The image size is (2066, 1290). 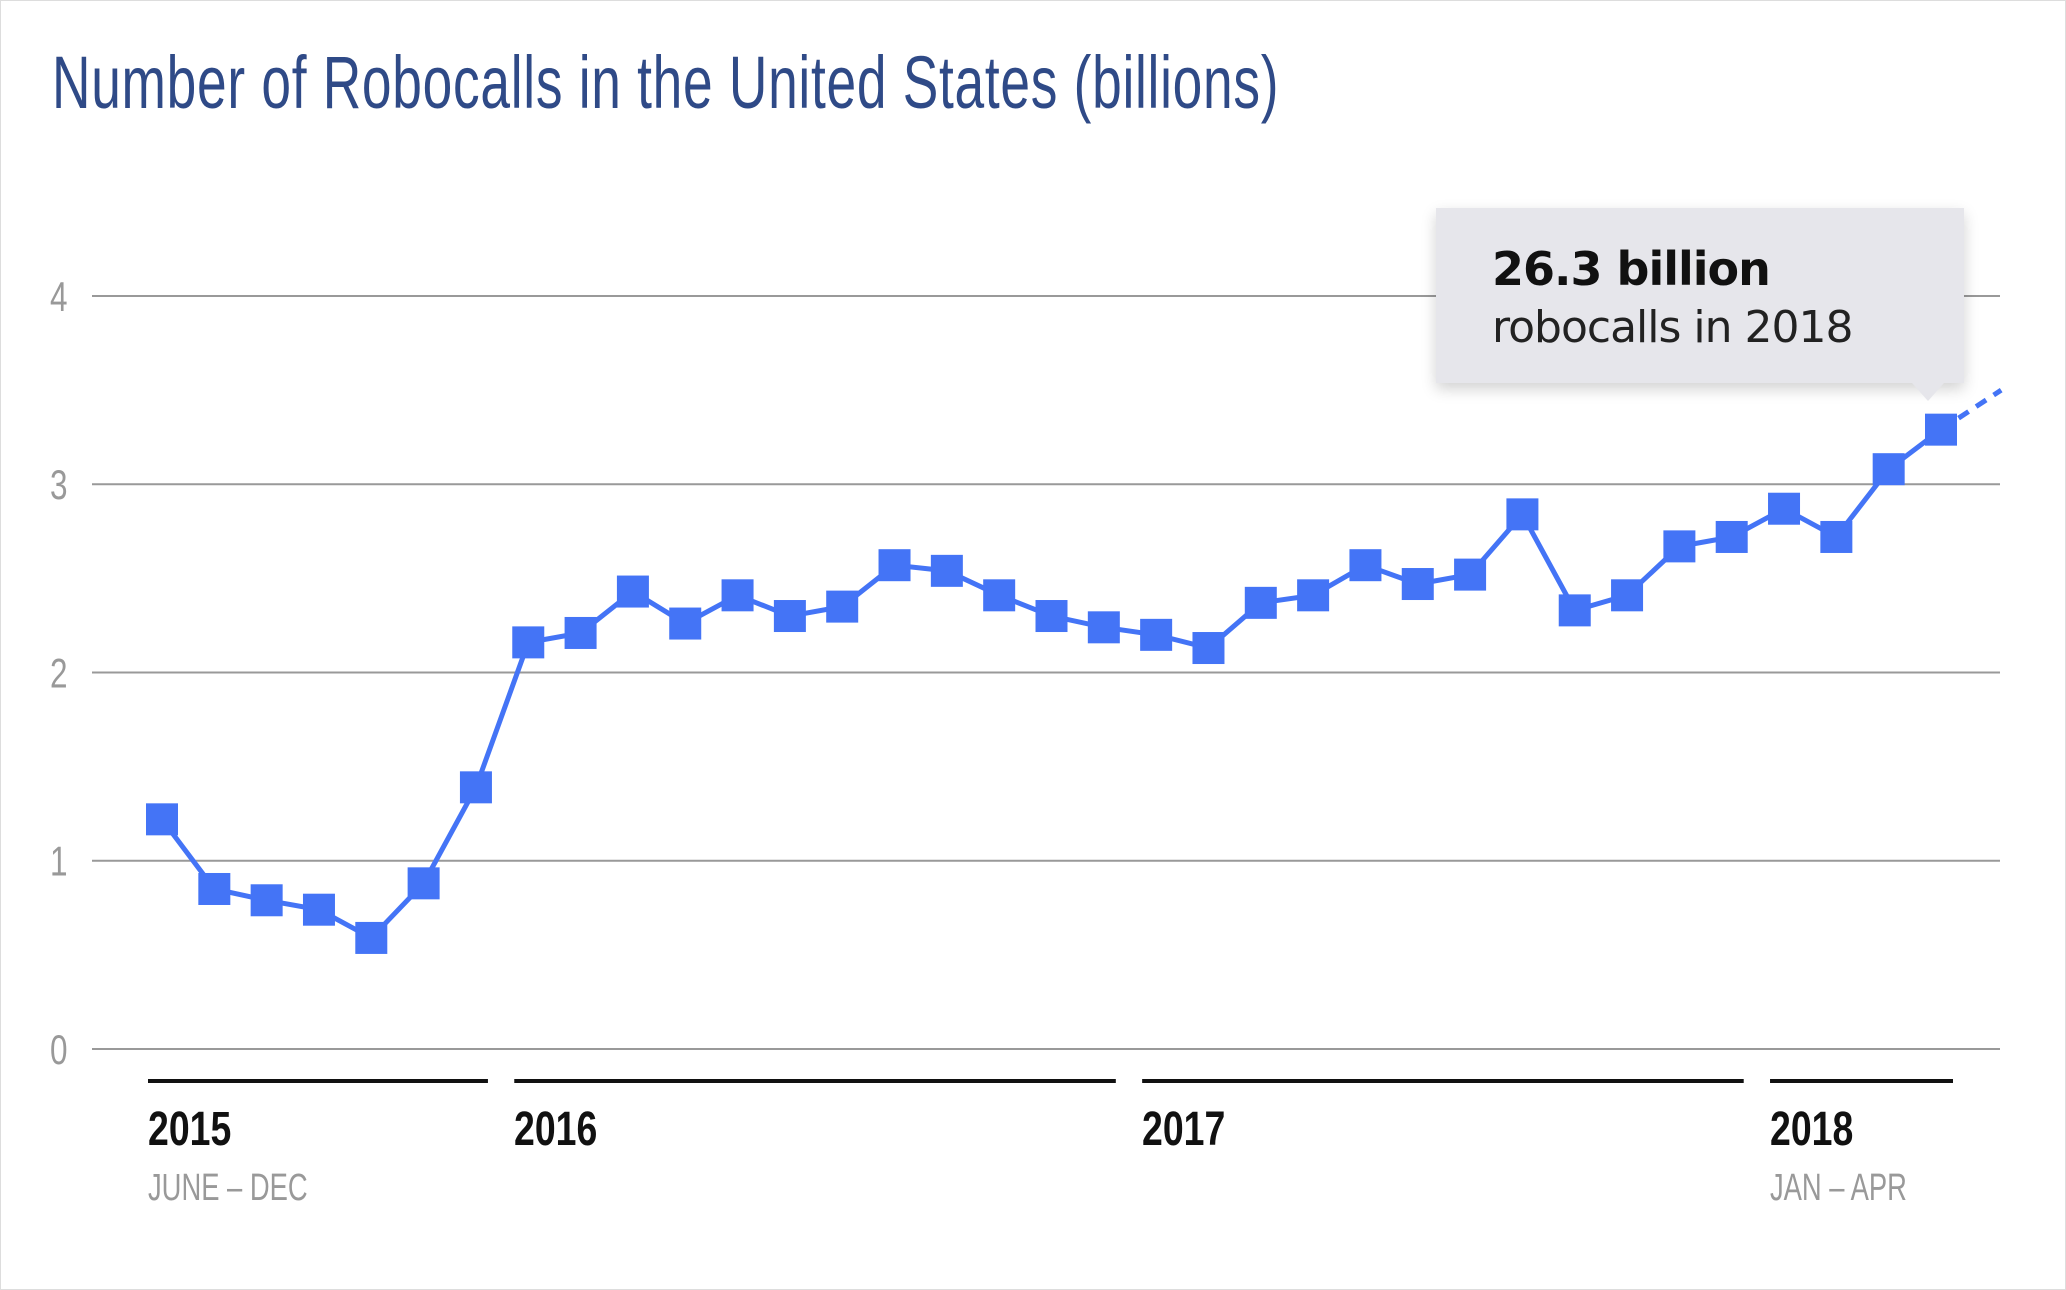 I want to click on annotation-callout: 26.3 billion robocalls in 2018, so click(x=1700, y=304).